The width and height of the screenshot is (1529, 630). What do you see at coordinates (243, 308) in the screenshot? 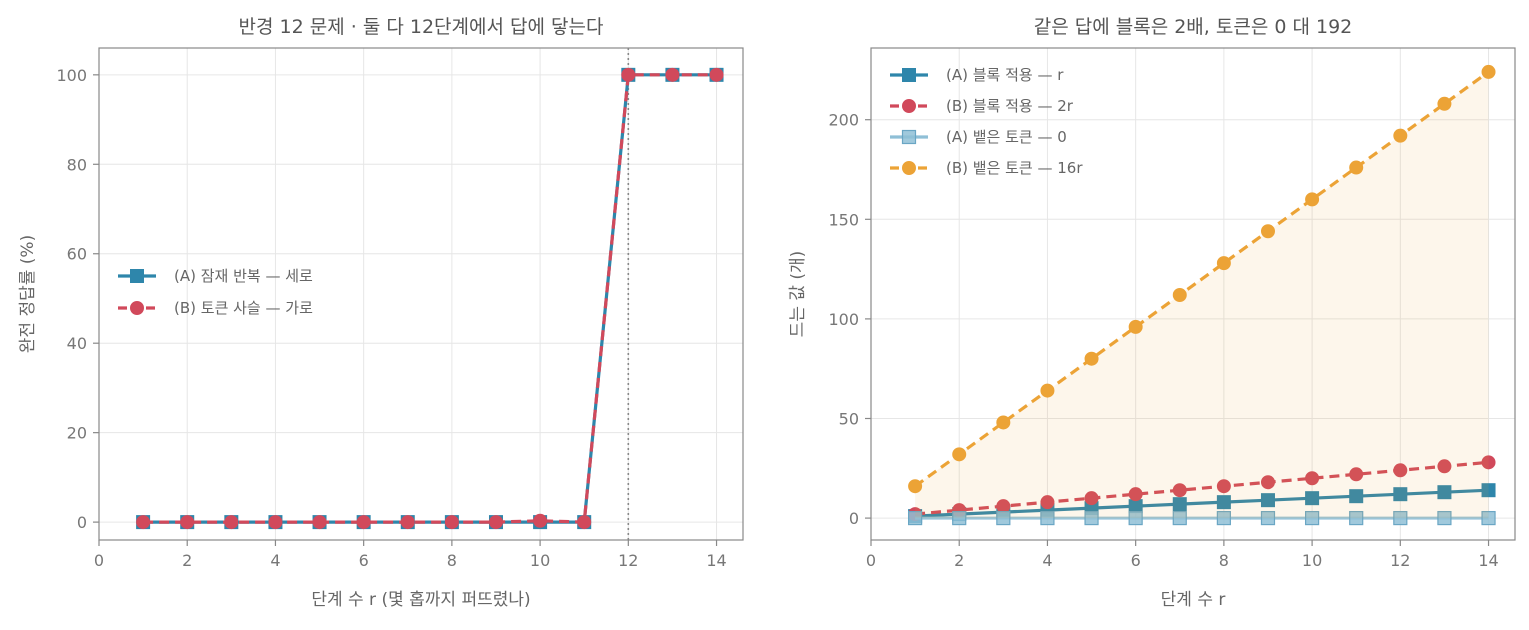
I see `legend-label: (B) 토큰 사슬 — 가로` at bounding box center [243, 308].